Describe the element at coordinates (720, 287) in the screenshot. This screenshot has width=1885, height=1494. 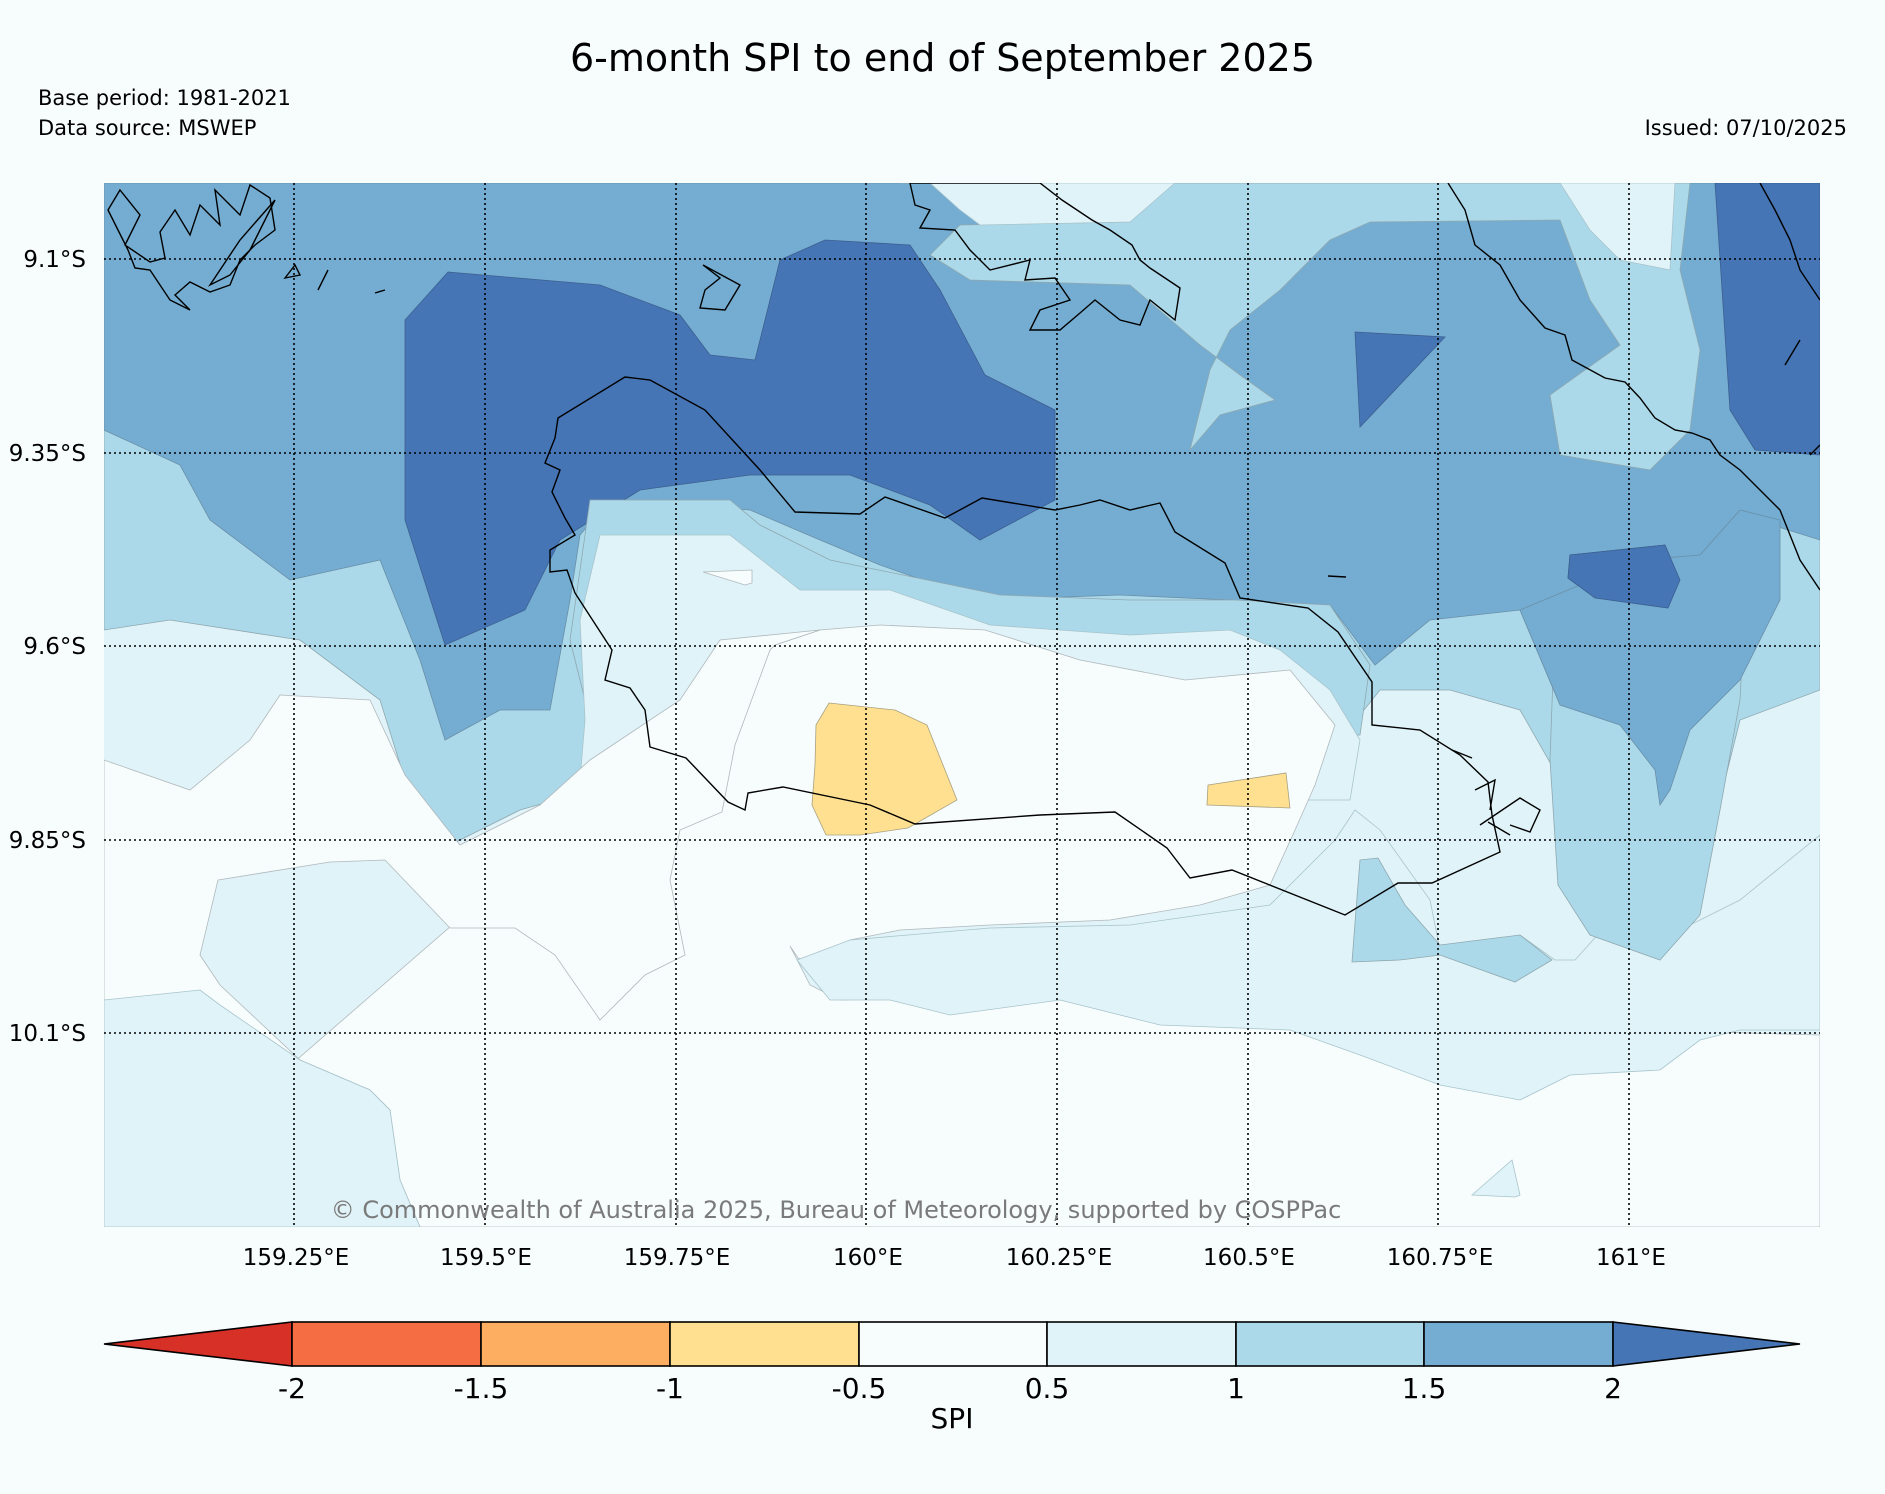
I see `coastline-florida-islands` at that location.